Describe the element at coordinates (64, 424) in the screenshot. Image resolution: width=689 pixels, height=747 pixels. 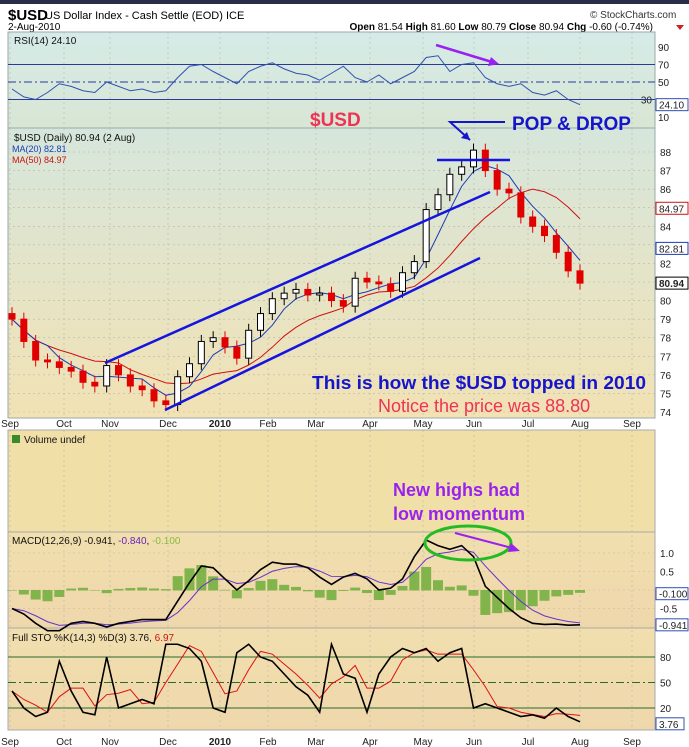
I see `x-axis-label: Oct` at that location.